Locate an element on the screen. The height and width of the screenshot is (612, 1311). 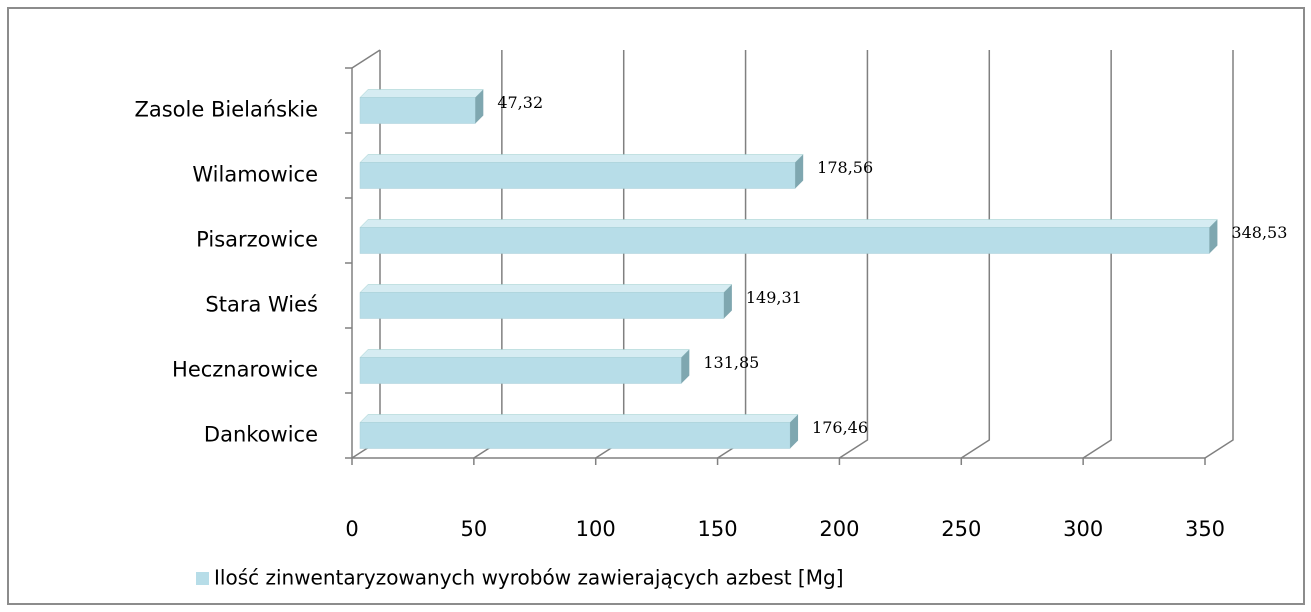
x-tick-label: 50 is located at coordinates (473, 529).